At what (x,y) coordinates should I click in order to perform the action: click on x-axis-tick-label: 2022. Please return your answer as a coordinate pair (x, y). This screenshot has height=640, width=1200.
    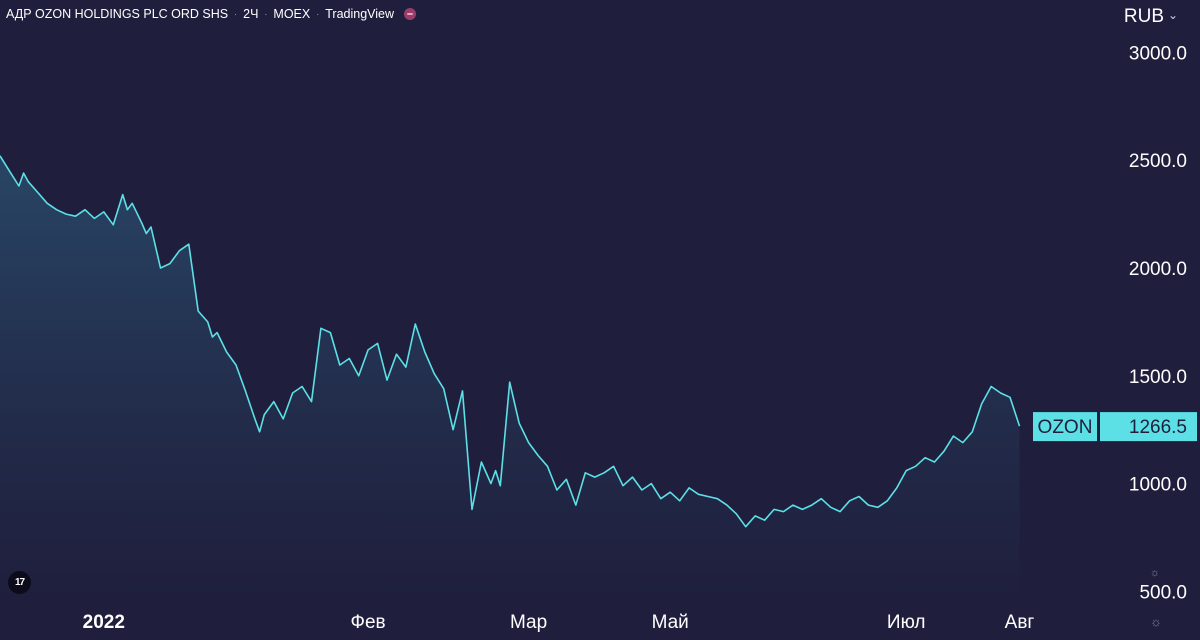
    Looking at the image, I should click on (104, 622).